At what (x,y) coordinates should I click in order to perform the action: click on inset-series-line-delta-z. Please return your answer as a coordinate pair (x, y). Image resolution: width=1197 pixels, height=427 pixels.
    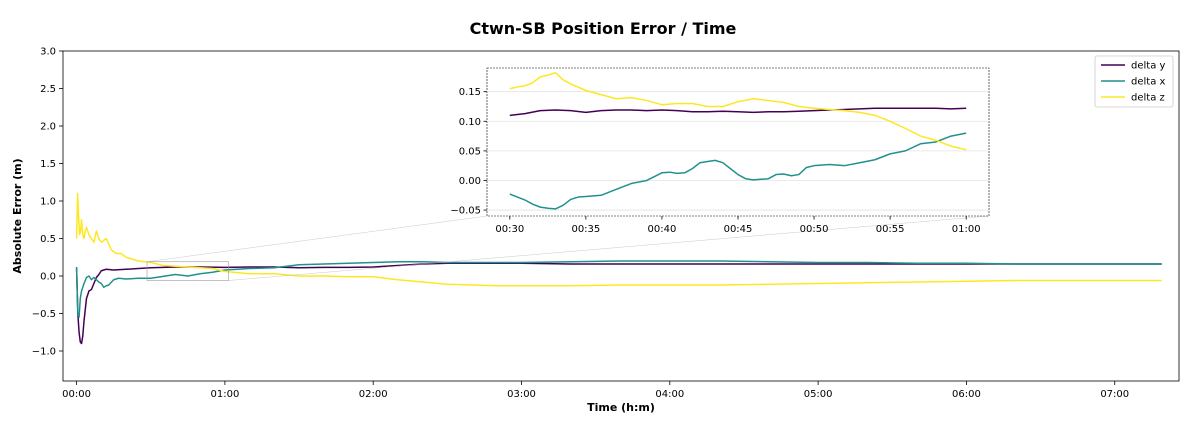
    Looking at the image, I should click on (738, 111).